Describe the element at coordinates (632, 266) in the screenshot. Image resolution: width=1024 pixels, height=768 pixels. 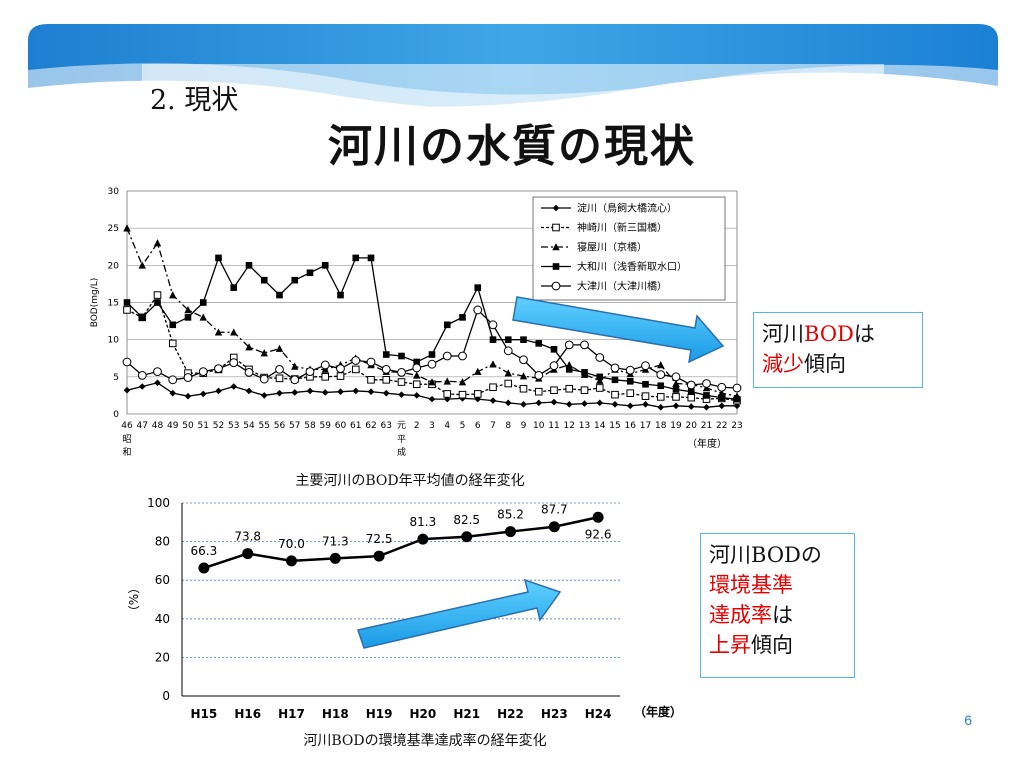
I see `legend-entry: 大和川（浅香新取水口）` at that location.